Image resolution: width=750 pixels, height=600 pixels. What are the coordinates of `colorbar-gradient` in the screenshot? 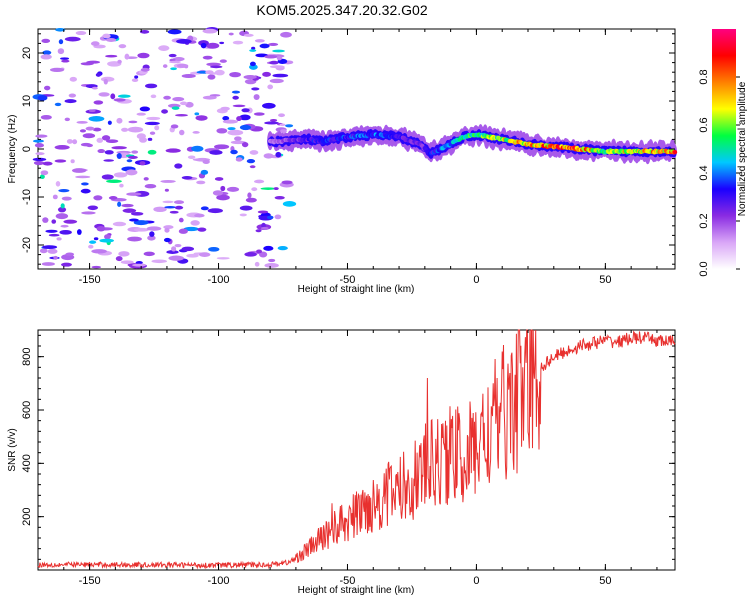 It's located at (724, 149).